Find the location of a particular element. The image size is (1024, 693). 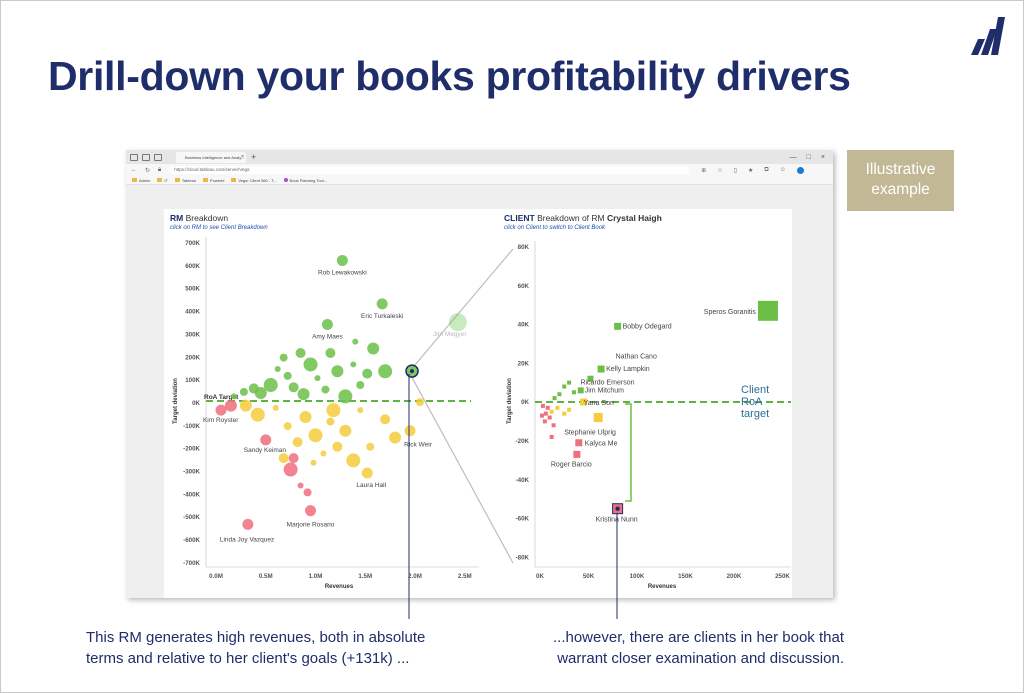

rm-point-kim-royster is located at coordinates (221, 410).